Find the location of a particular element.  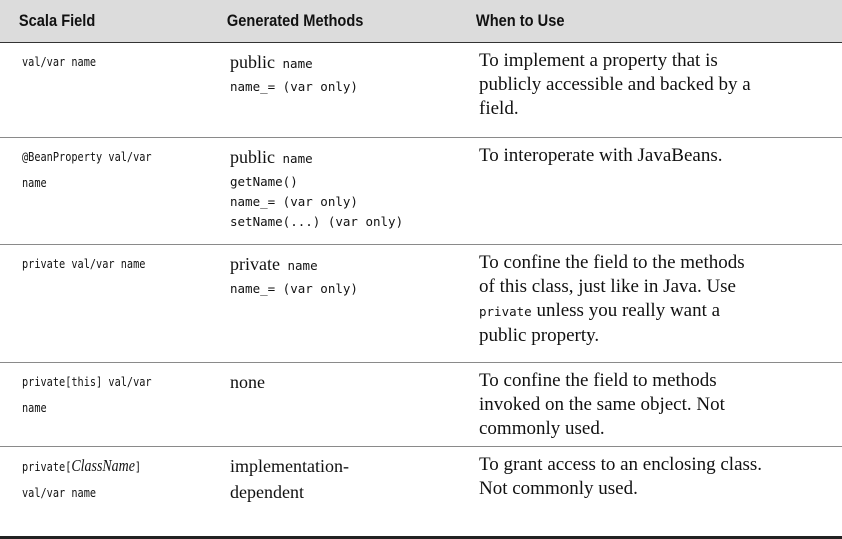

field-text: private val/var name is located at coordinates (84, 263).